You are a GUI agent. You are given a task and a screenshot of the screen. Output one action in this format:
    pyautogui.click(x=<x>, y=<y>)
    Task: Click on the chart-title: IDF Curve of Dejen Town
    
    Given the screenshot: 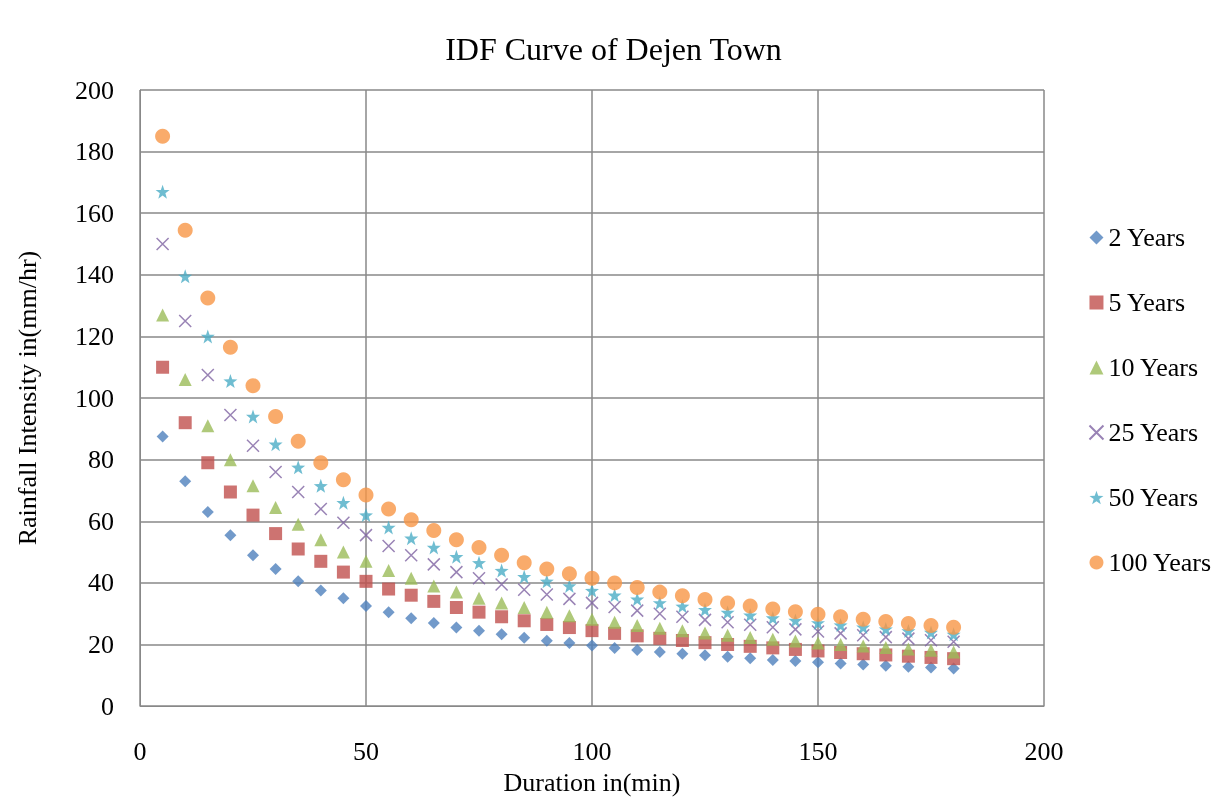 What is the action you would take?
    pyautogui.click(x=613, y=49)
    